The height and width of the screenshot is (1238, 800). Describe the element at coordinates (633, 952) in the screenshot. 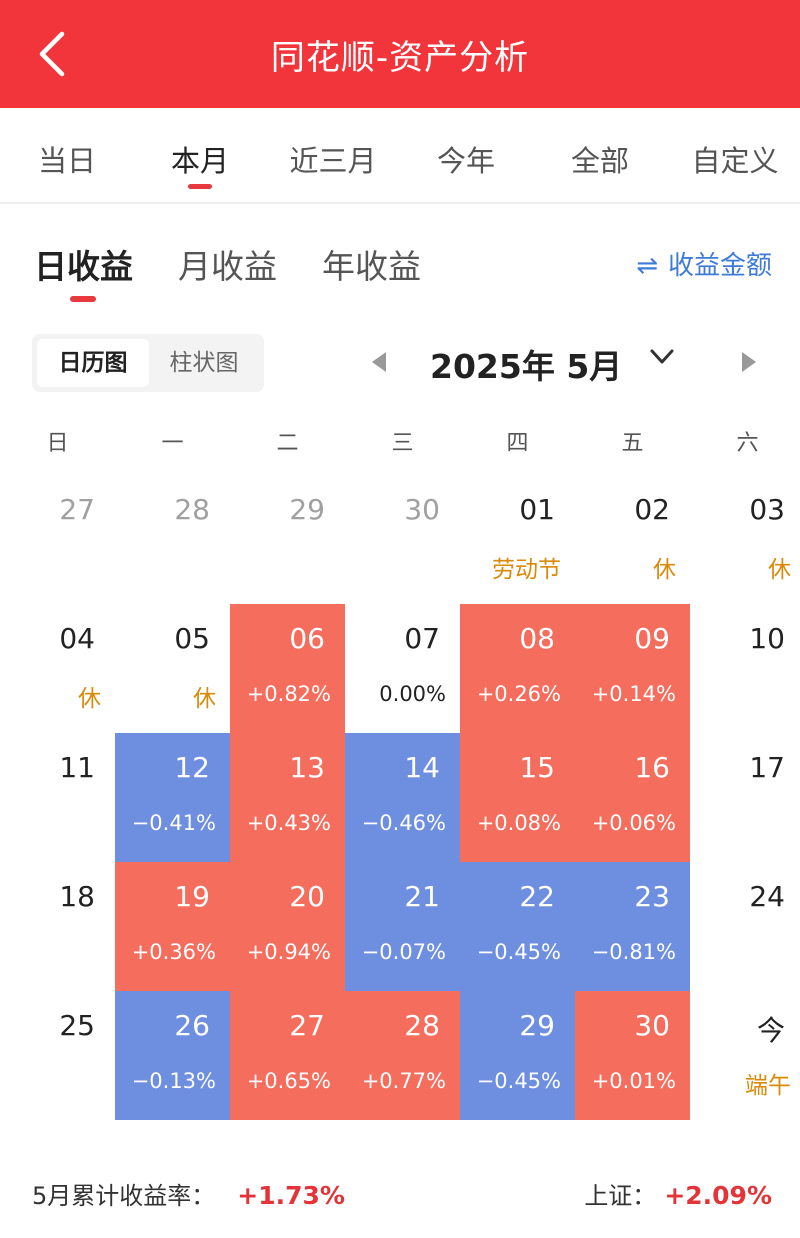

I see `daily-return: −0.81%` at that location.